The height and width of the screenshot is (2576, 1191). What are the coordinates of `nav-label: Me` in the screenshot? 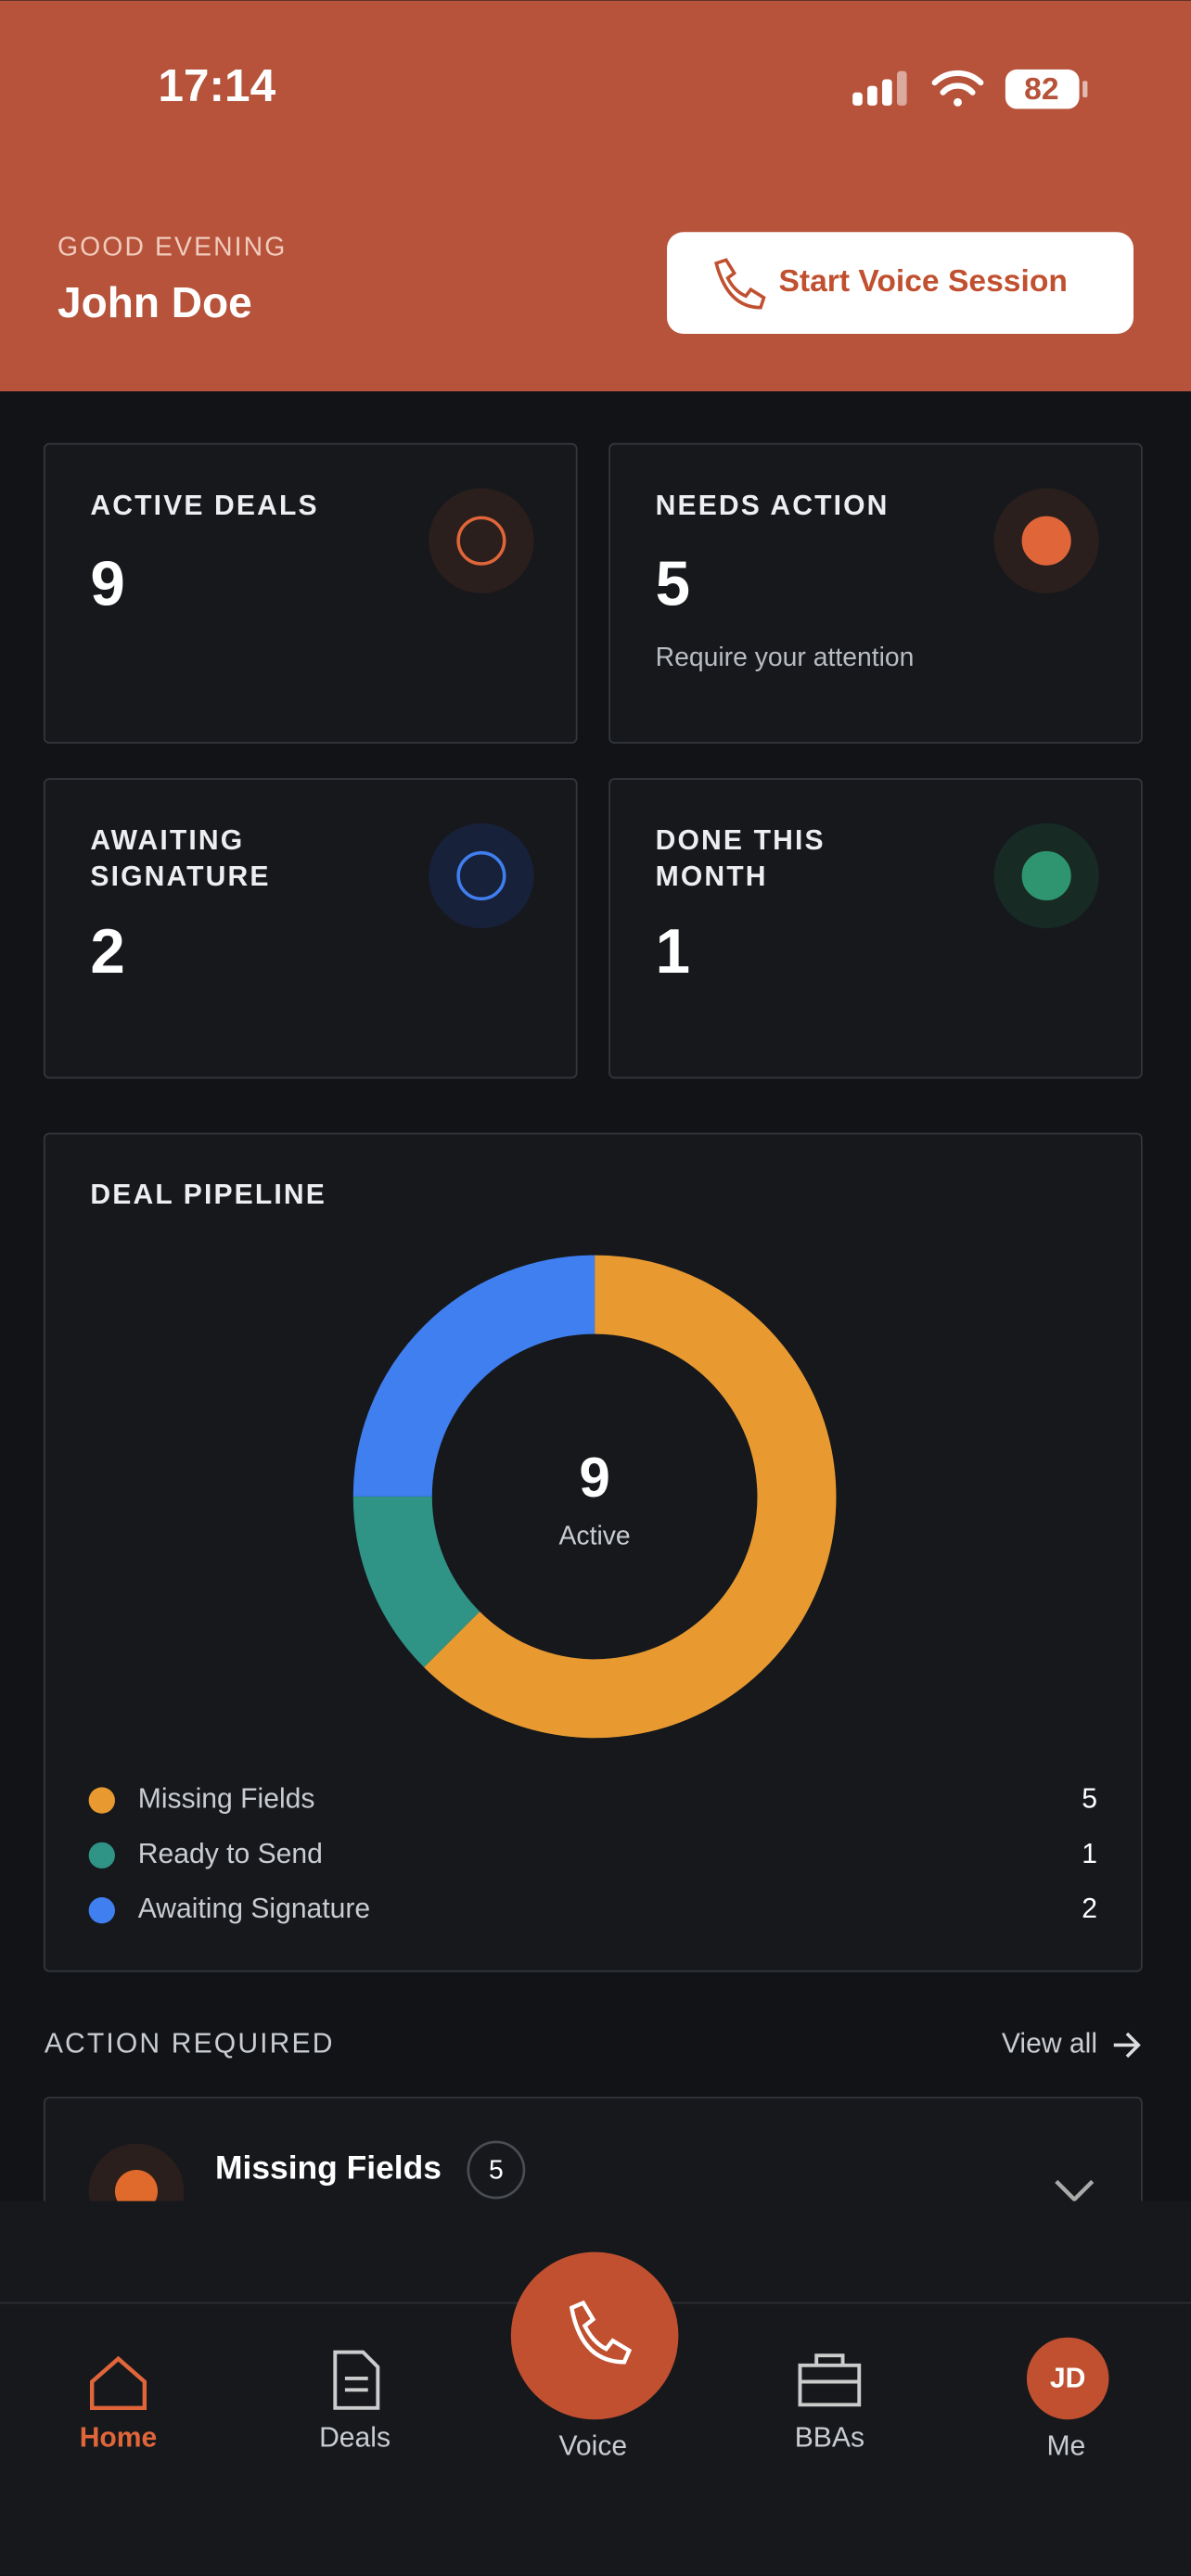 It's located at (1065, 2446).